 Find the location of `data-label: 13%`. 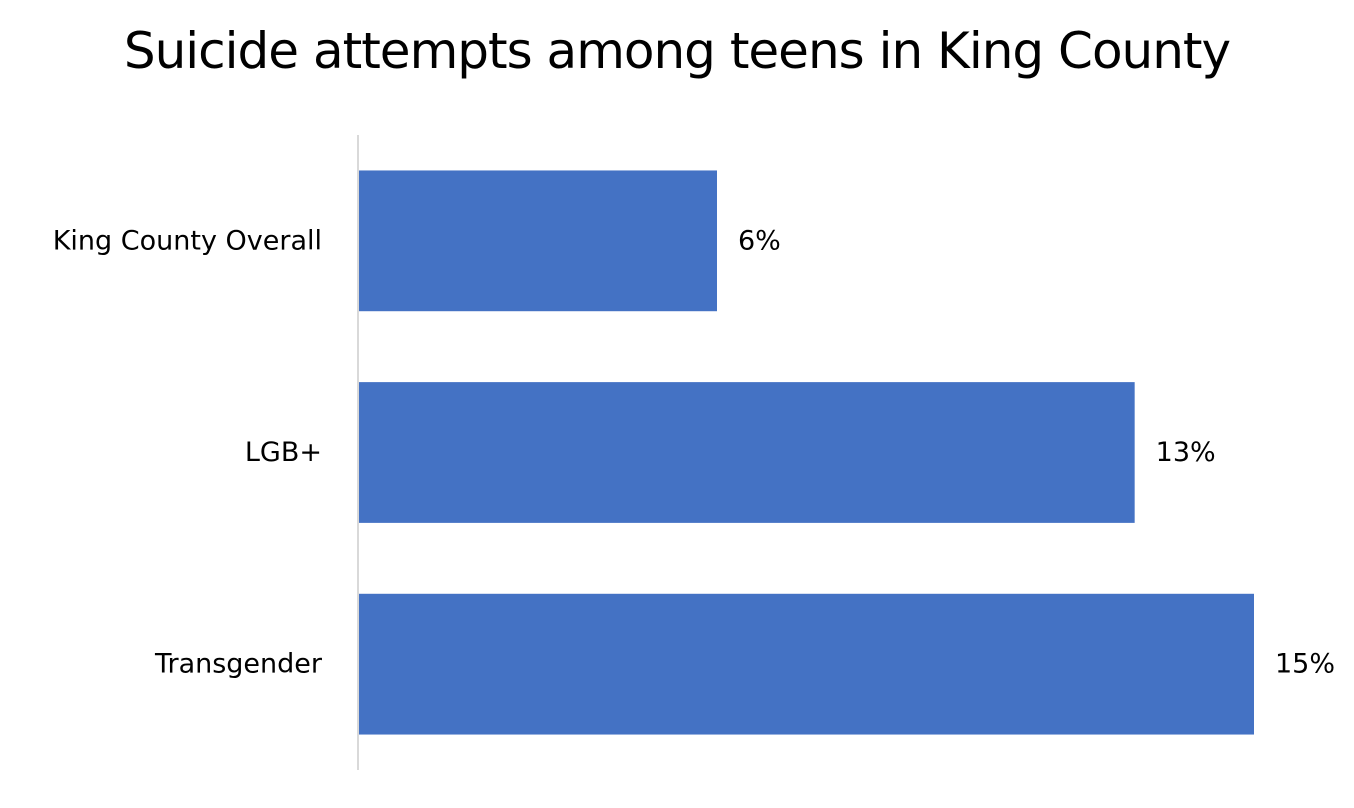

data-label: 13% is located at coordinates (1186, 452).